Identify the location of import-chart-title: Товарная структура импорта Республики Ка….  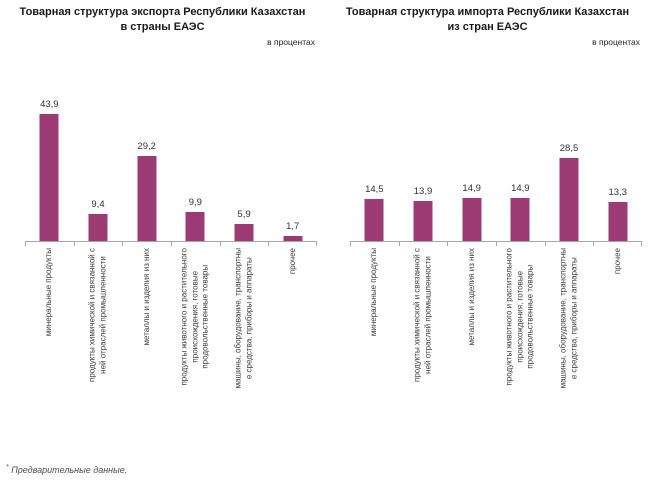
(487, 19).